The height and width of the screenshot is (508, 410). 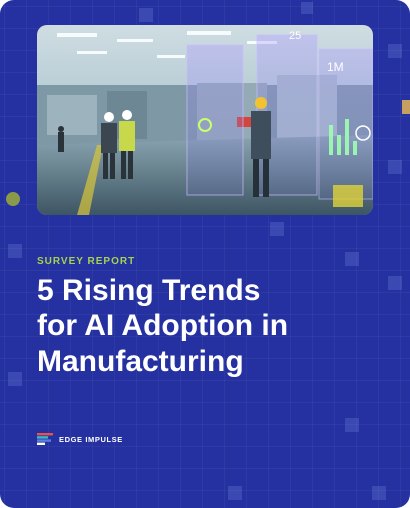 What do you see at coordinates (163, 326) in the screenshot?
I see `title-line: for AI Adoption in` at bounding box center [163, 326].